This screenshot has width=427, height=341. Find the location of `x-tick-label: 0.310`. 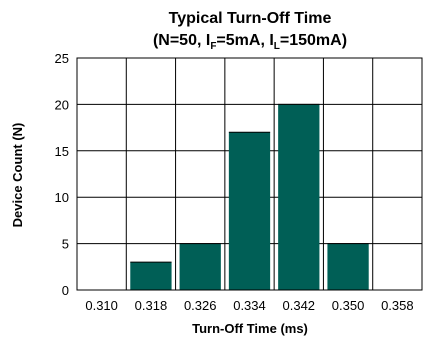

x-tick-label: 0.310 is located at coordinates (101, 305).